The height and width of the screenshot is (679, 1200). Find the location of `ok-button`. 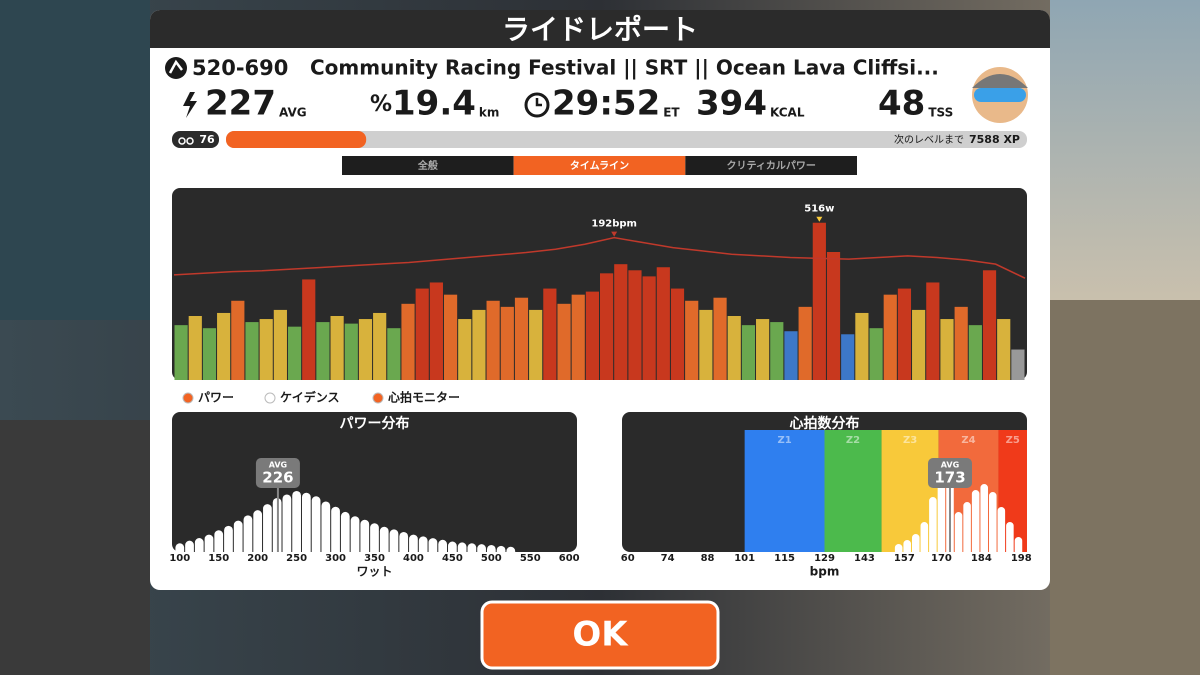

ok-button is located at coordinates (600, 635).